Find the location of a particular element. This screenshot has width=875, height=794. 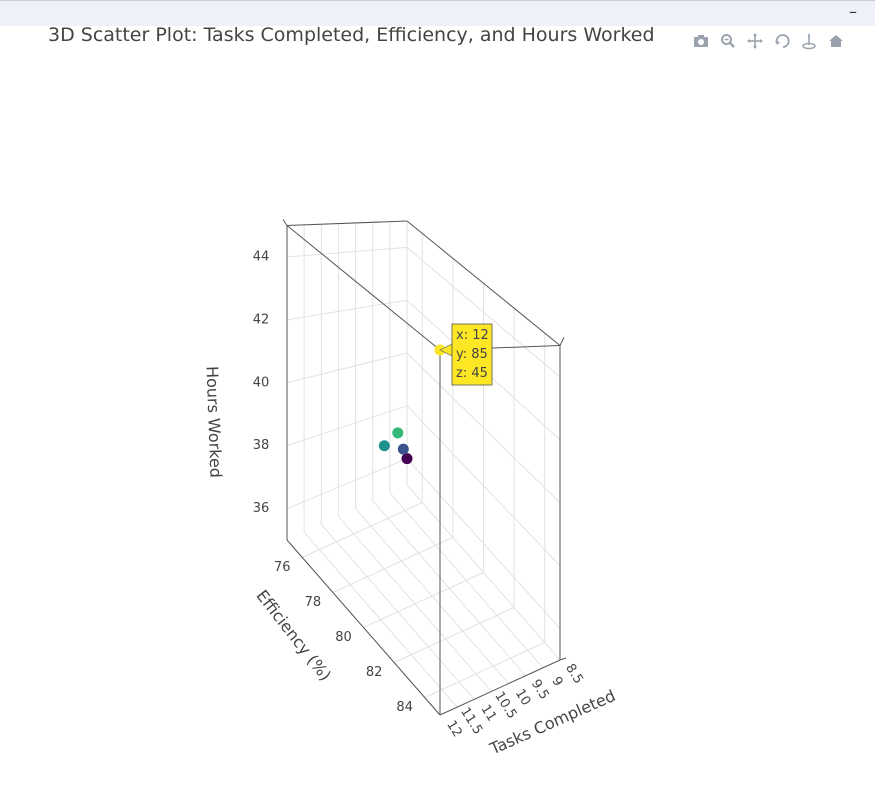

y-tick-label: 78 is located at coordinates (313, 602).